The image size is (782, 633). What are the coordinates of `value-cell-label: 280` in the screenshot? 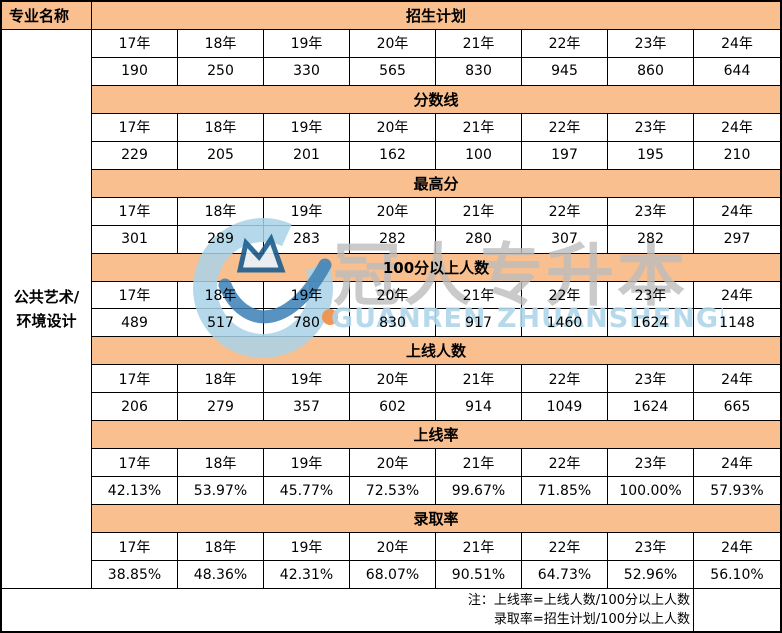 It's located at (478, 239).